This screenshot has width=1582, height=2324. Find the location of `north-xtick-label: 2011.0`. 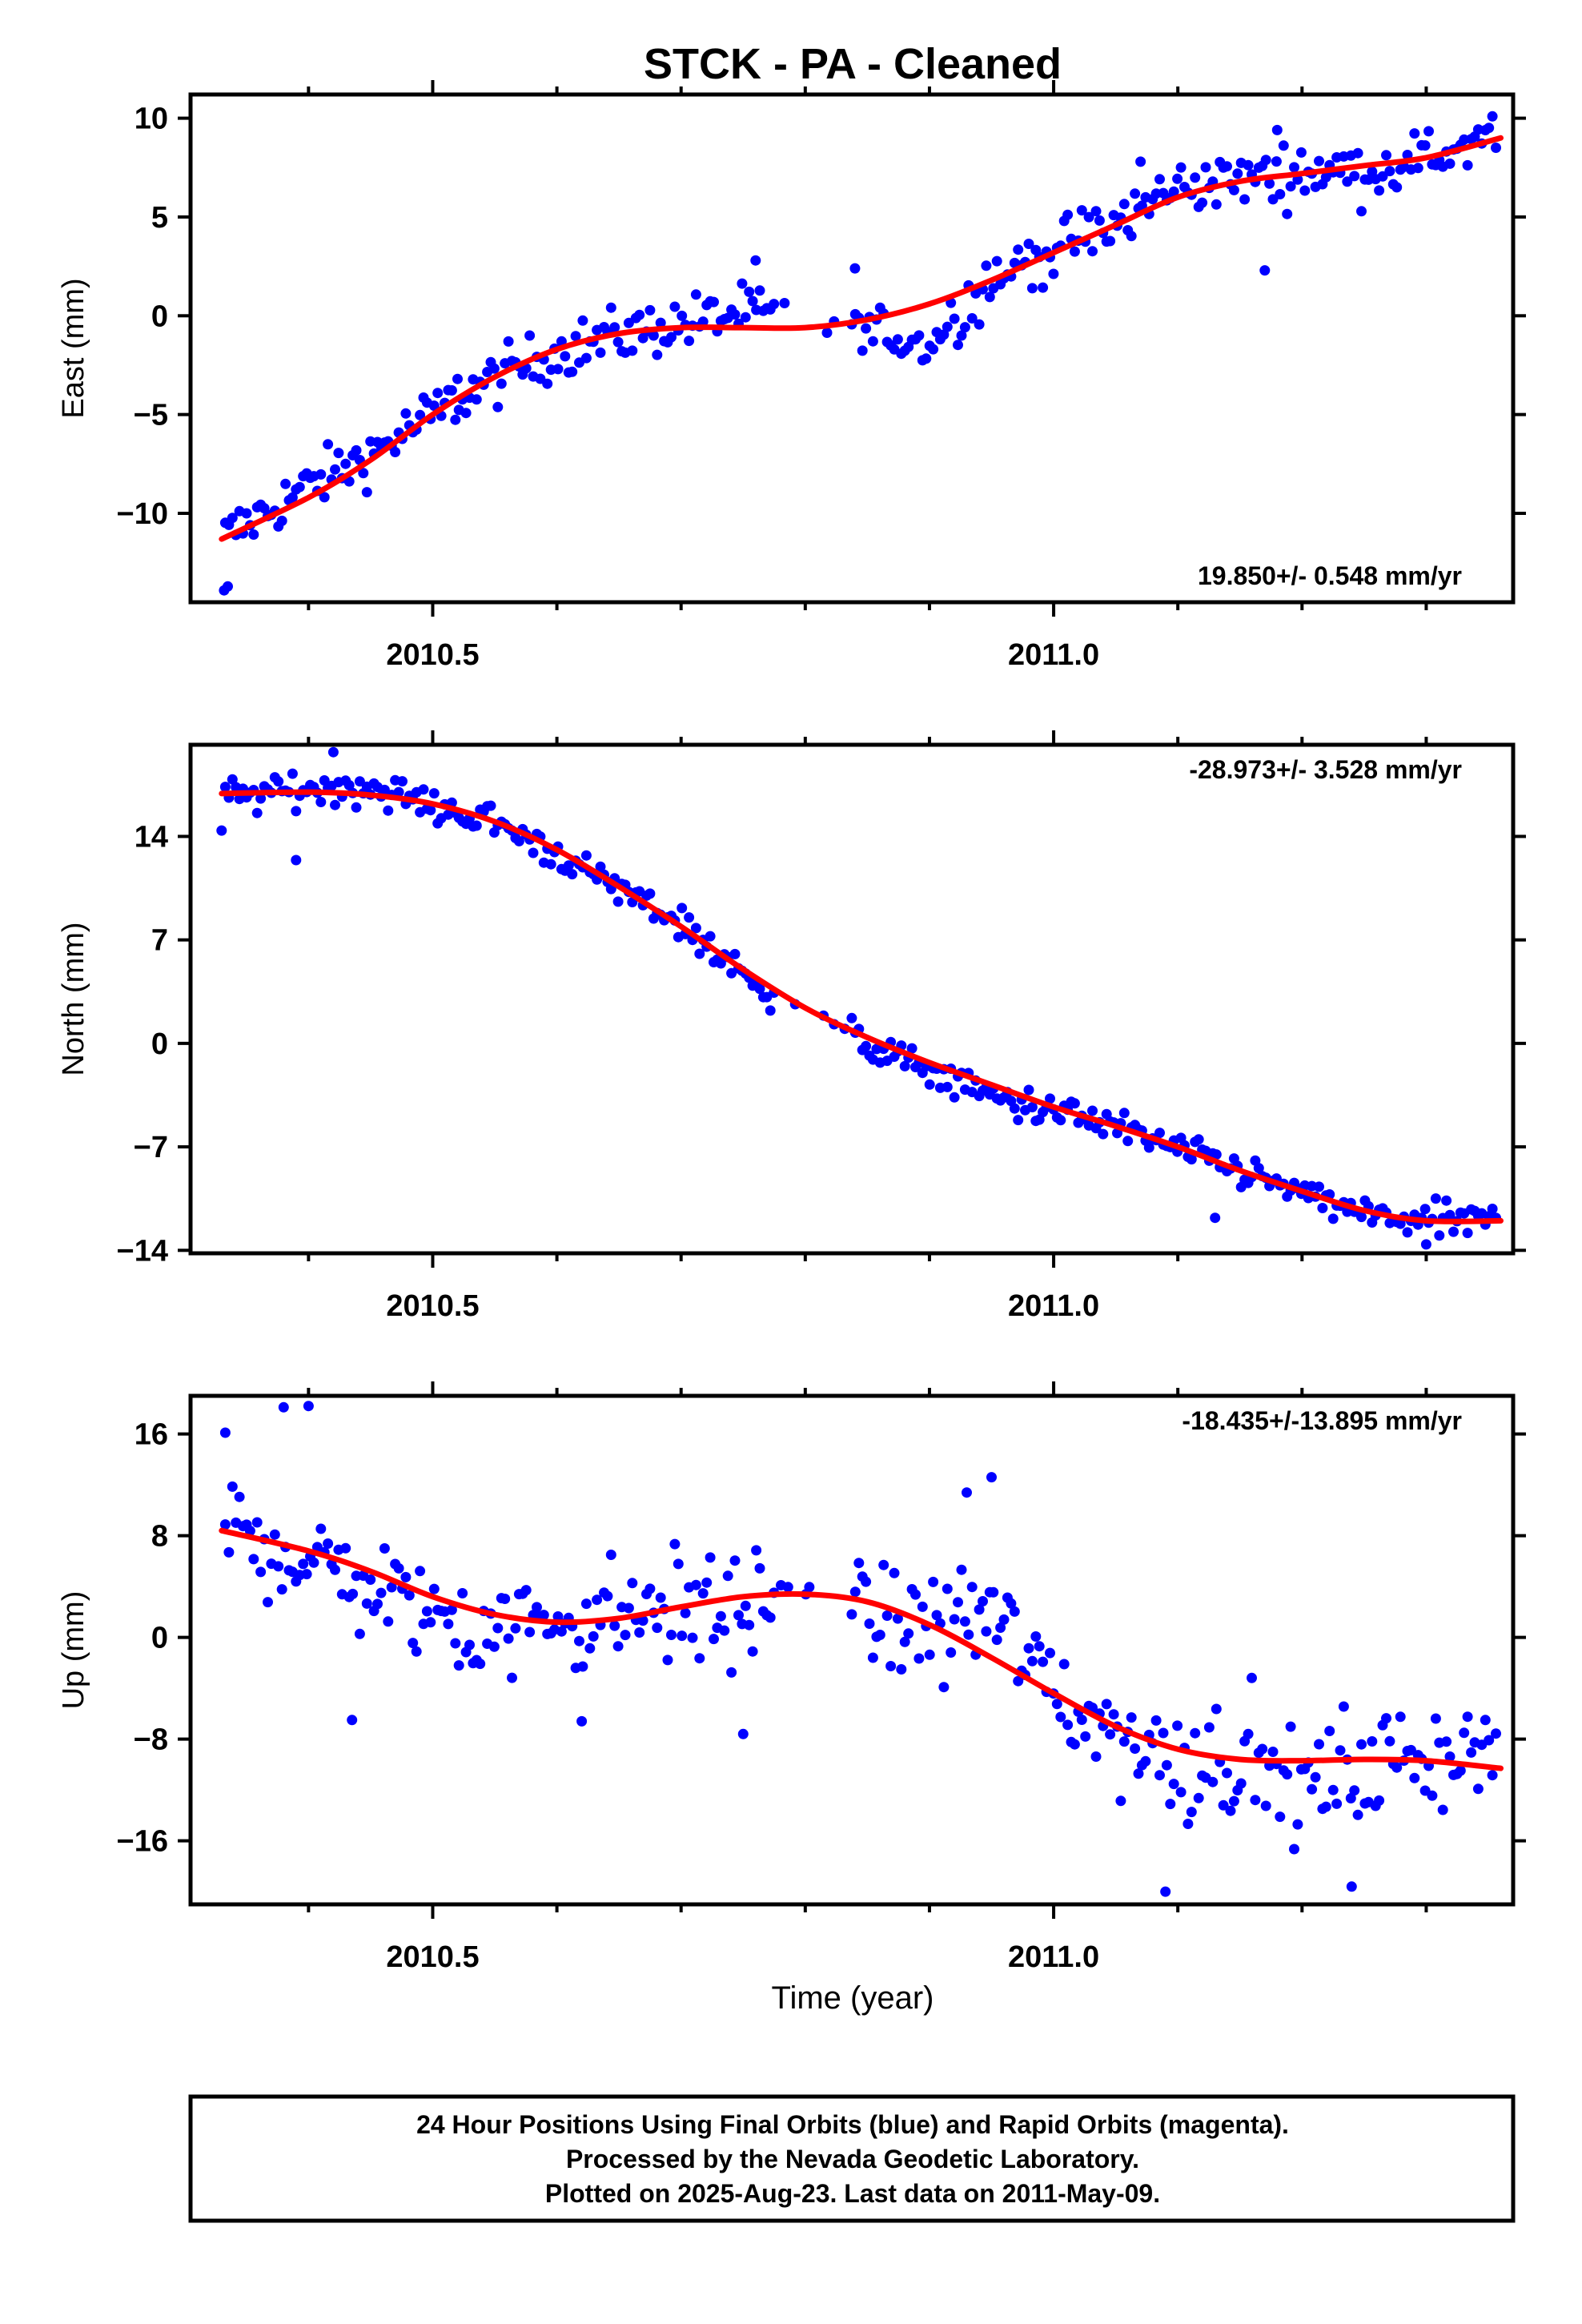

north-xtick-label: 2011.0 is located at coordinates (1054, 1306).